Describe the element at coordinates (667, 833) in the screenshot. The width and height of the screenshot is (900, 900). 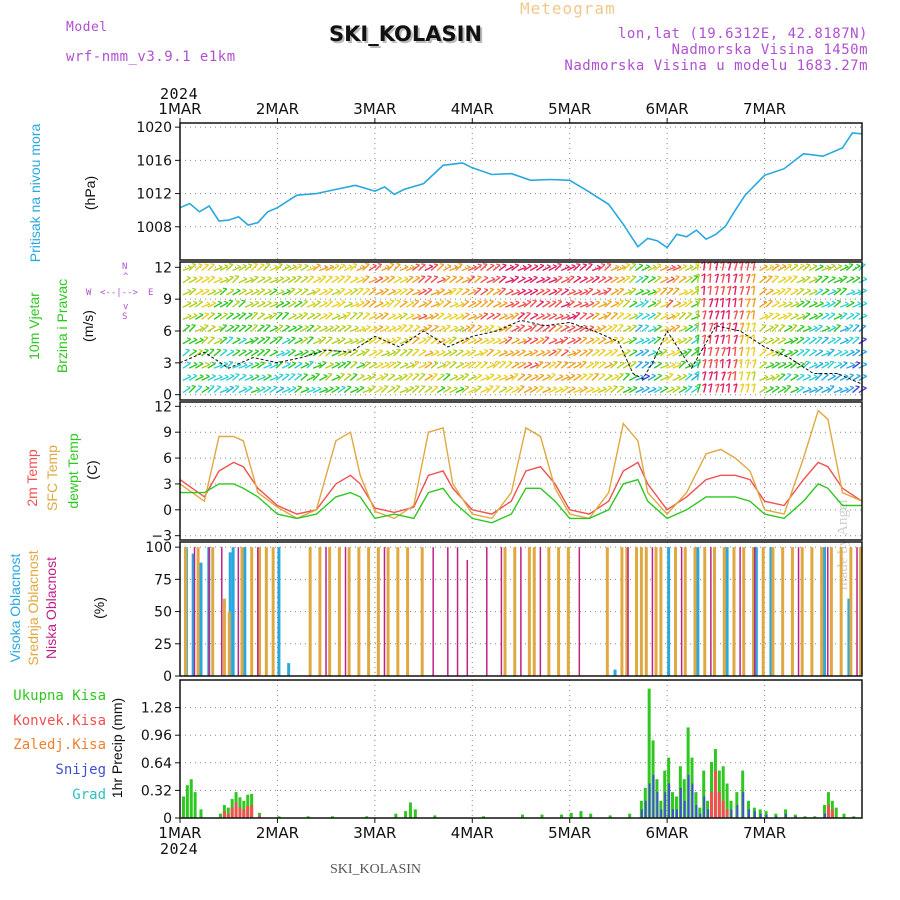
I see `xtick-label: 6MAR` at that location.